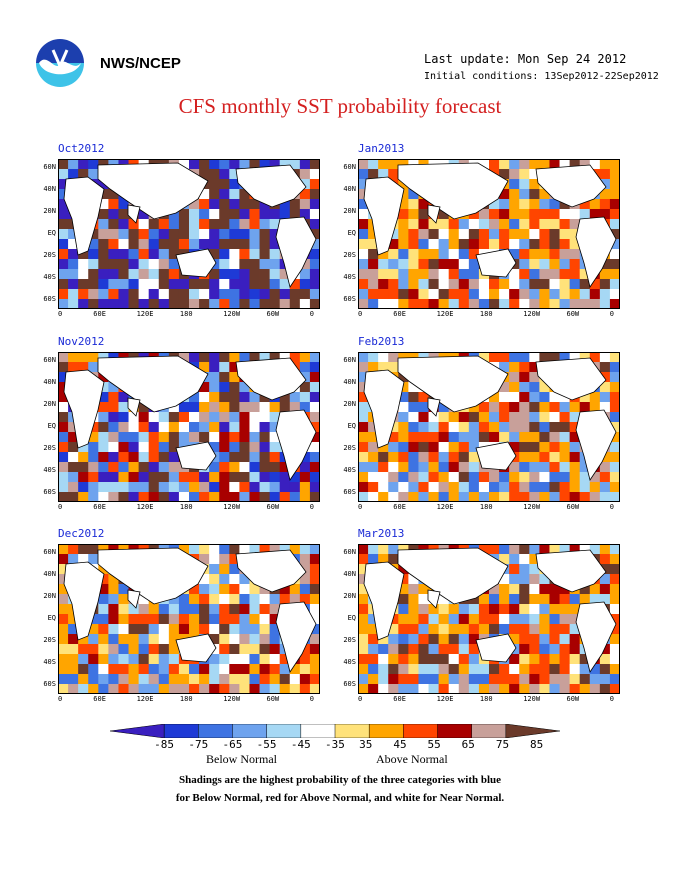 This screenshot has width=680, height=880. What do you see at coordinates (340, 106) in the screenshot?
I see `page-title: CFS monthly SST probability forecast` at bounding box center [340, 106].